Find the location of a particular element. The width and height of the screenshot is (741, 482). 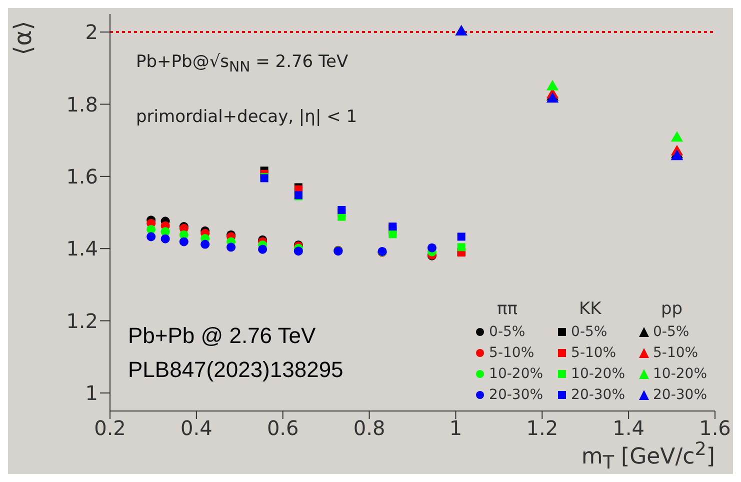

x-tick-label: 0.8 is located at coordinates (369, 428).